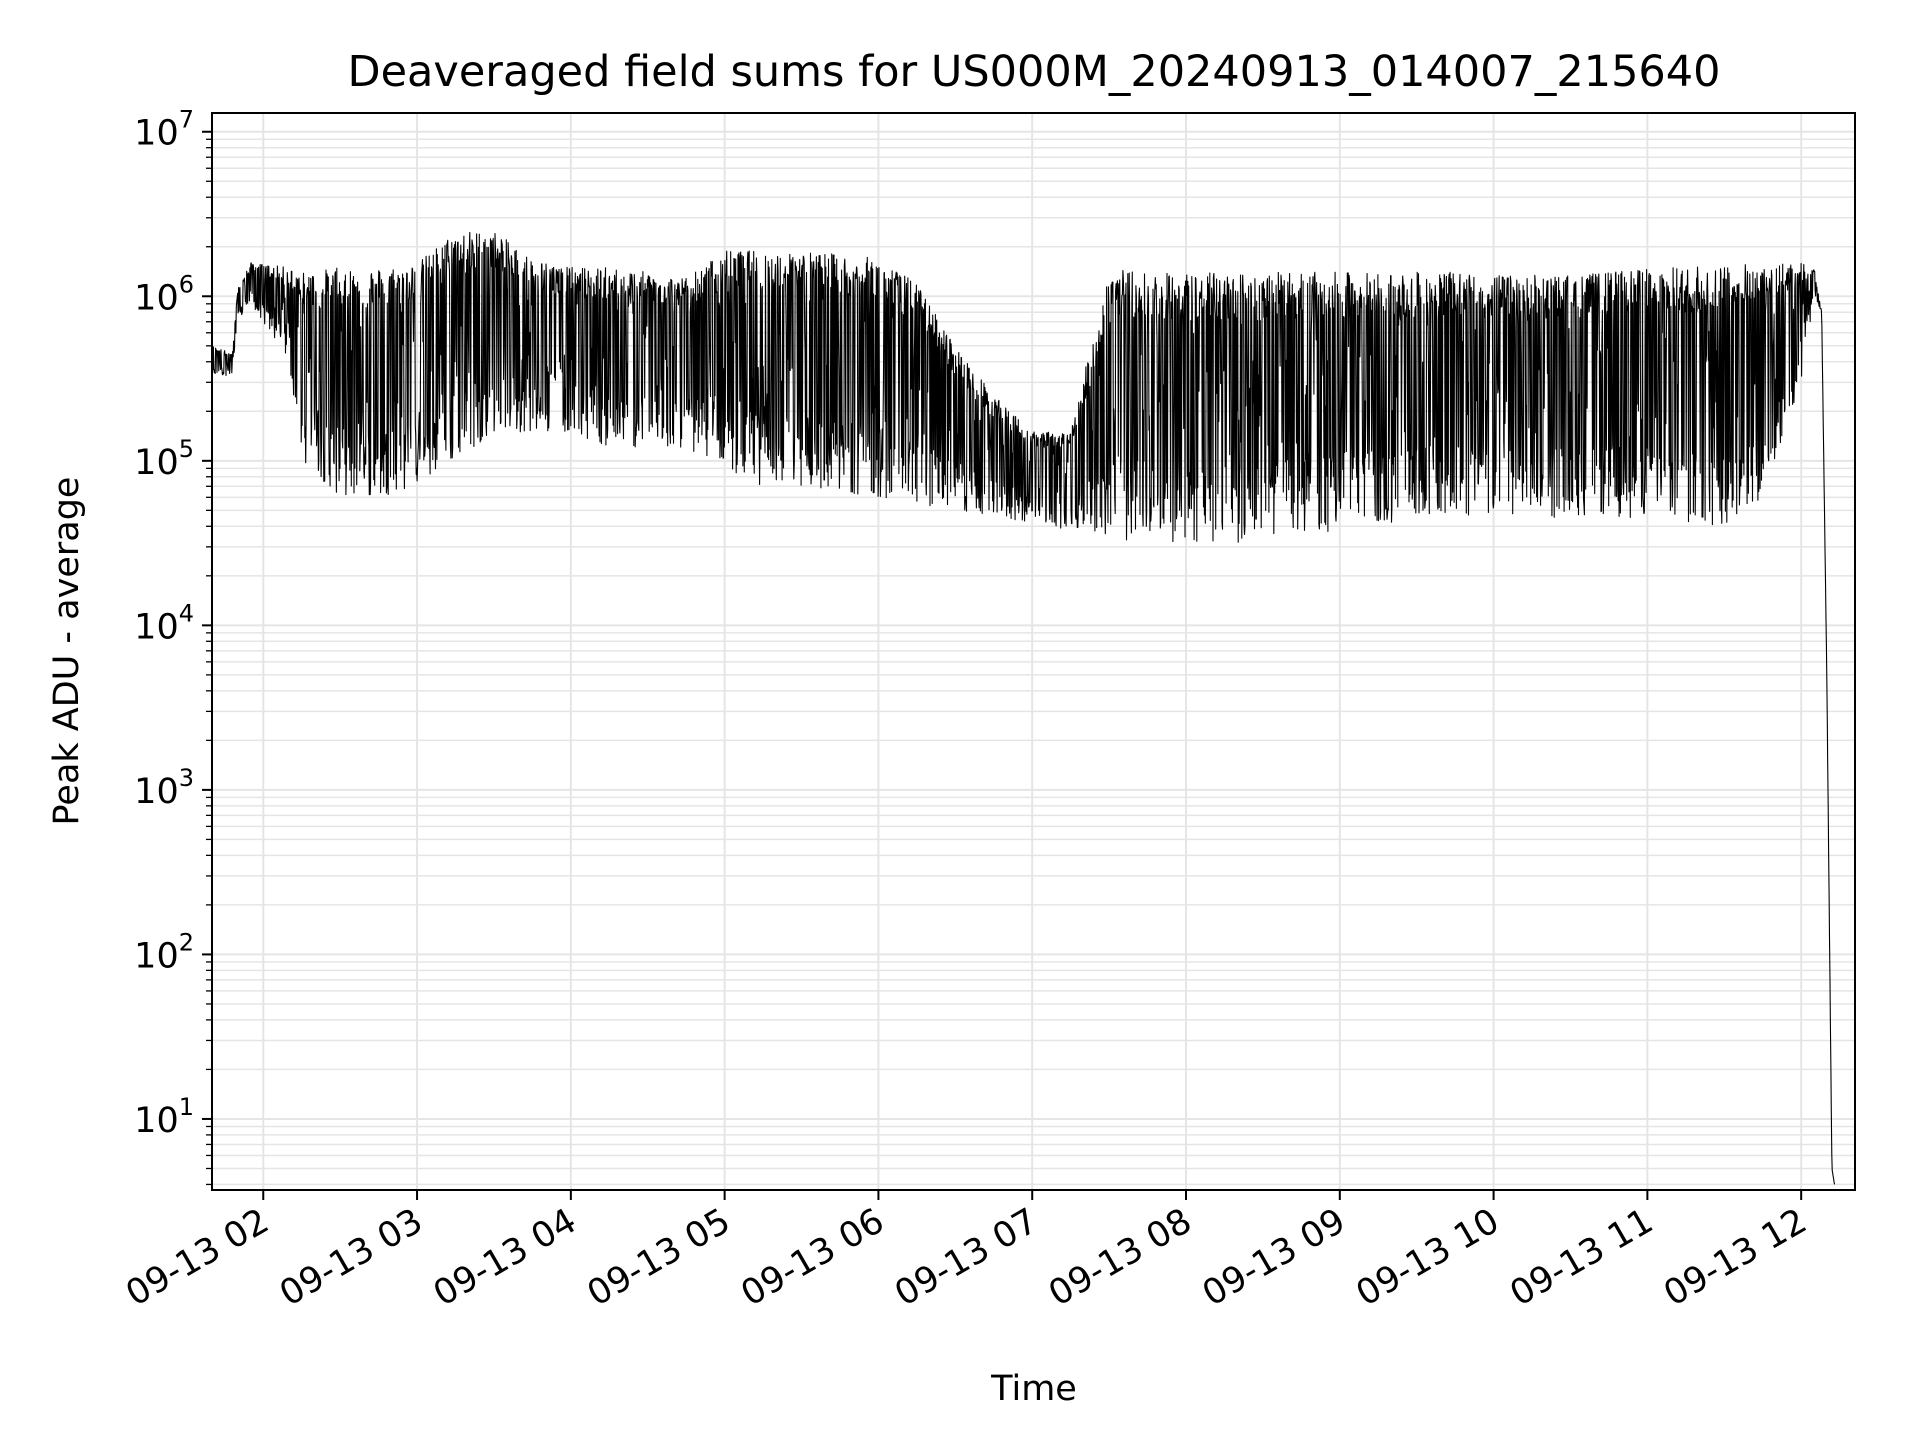 This screenshot has height=1440, width=1920. Describe the element at coordinates (164, 788) in the screenshot. I see `y-tick-label: 10³` at that location.